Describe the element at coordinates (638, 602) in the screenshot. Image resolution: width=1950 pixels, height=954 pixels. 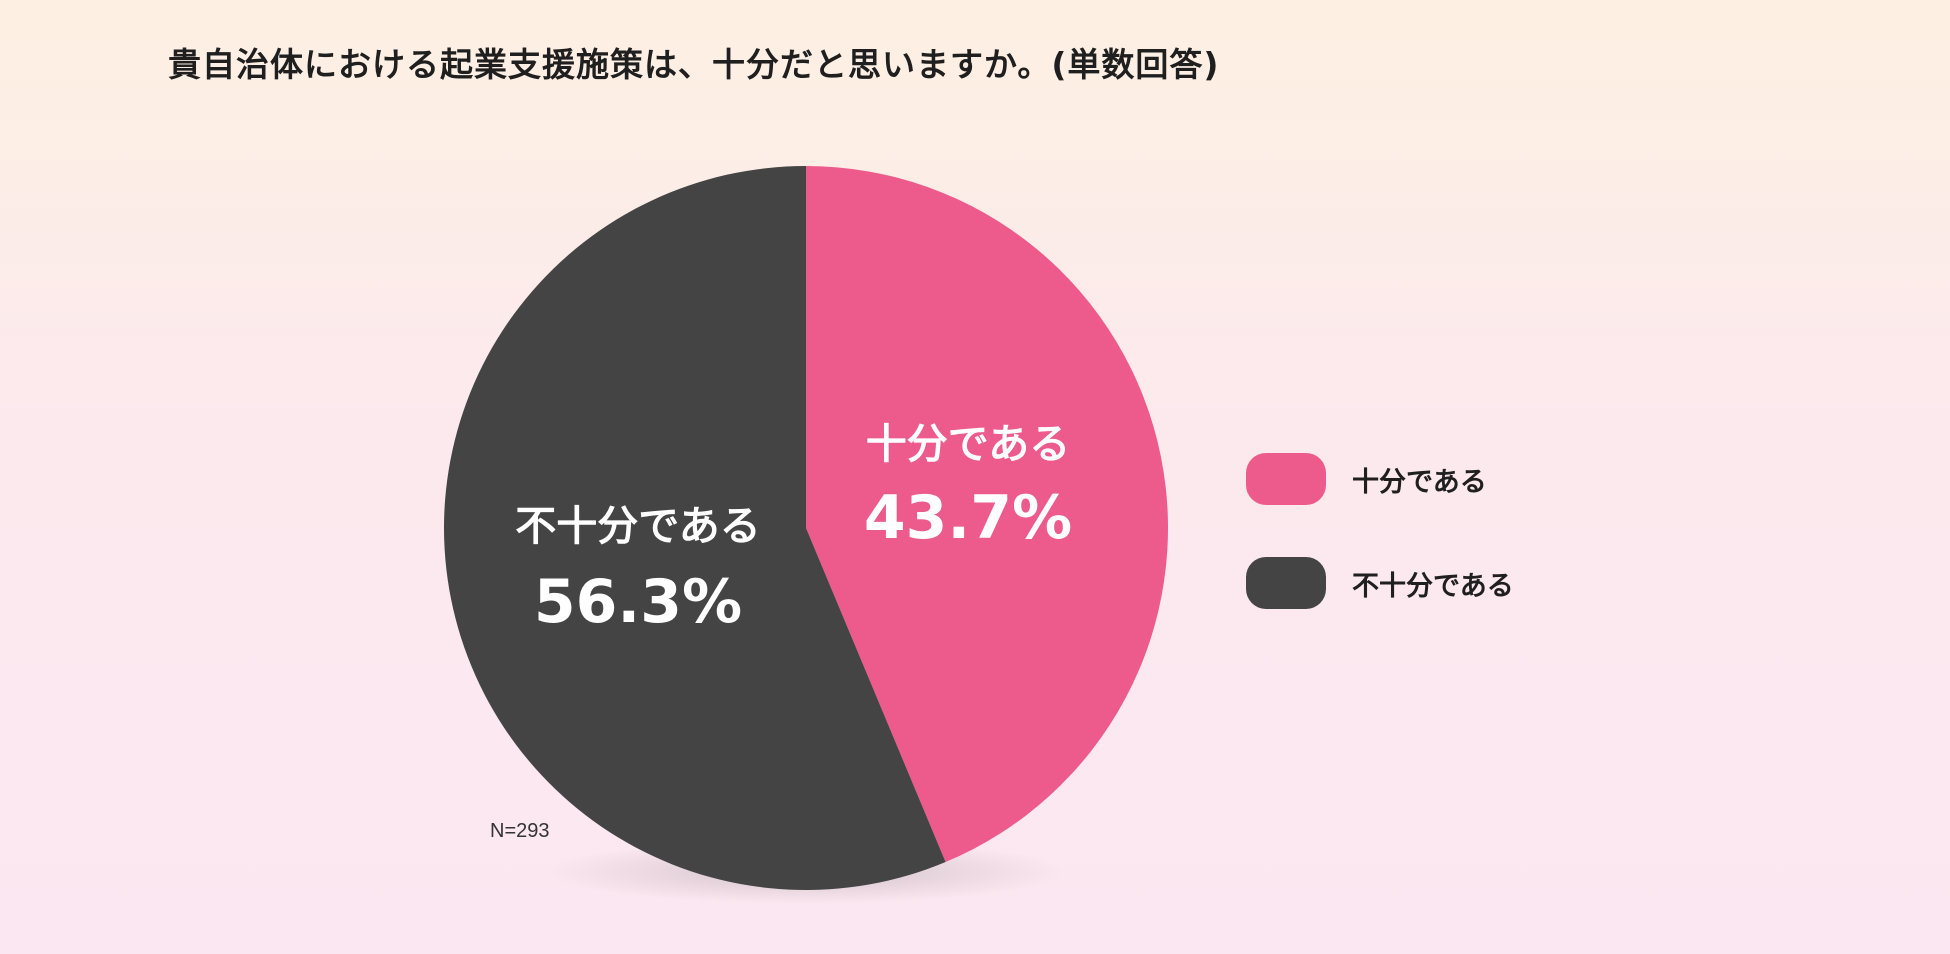
I see `slice-value-insufficient: 56.3%` at that location.